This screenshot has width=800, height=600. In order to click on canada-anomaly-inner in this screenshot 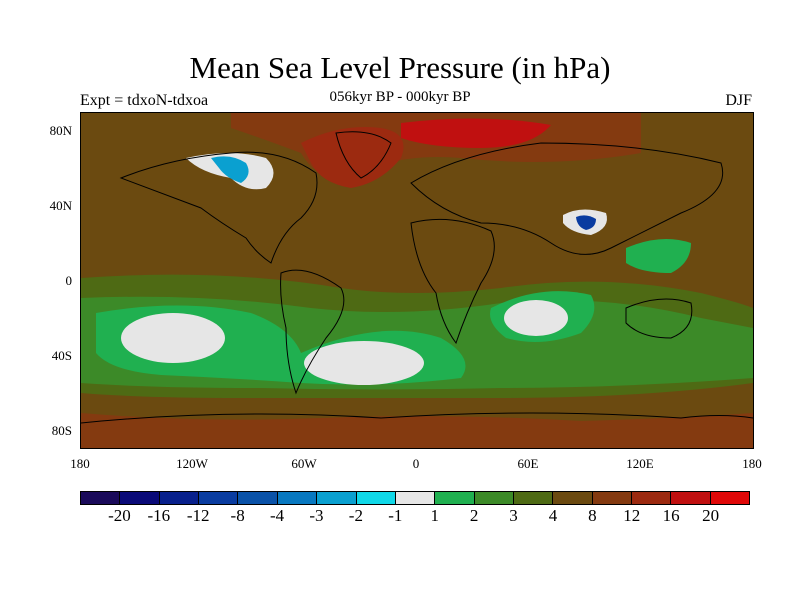, I will do `click(230, 169)`.